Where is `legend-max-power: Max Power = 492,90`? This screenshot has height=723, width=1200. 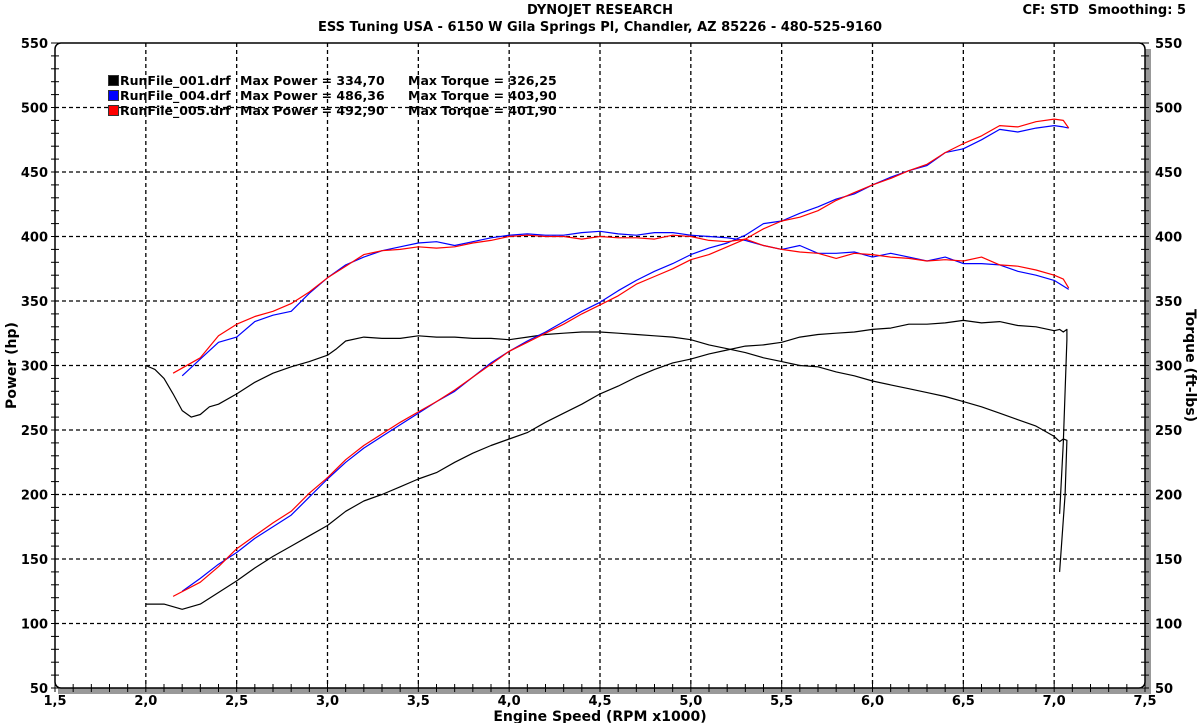 legend-max-power: Max Power = 492,90 is located at coordinates (312, 110).